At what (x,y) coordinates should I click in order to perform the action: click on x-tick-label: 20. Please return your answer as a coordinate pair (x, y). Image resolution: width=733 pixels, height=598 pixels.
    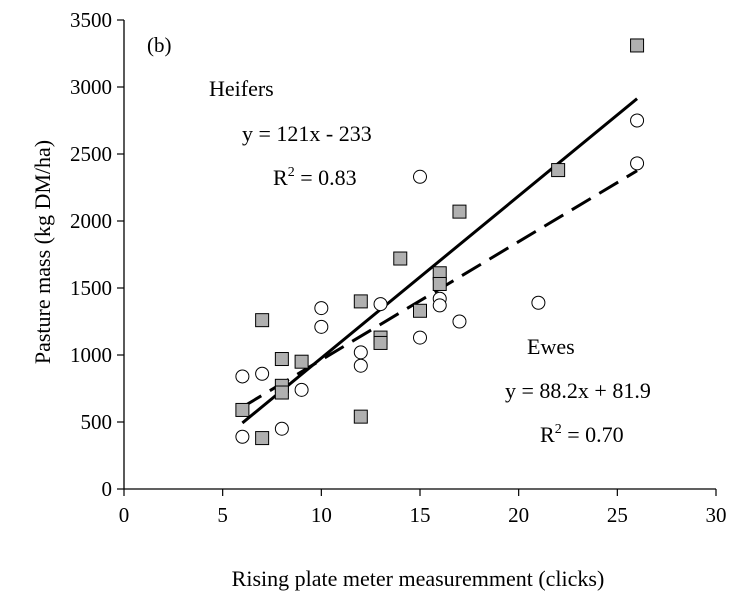
    Looking at the image, I should click on (518, 515).